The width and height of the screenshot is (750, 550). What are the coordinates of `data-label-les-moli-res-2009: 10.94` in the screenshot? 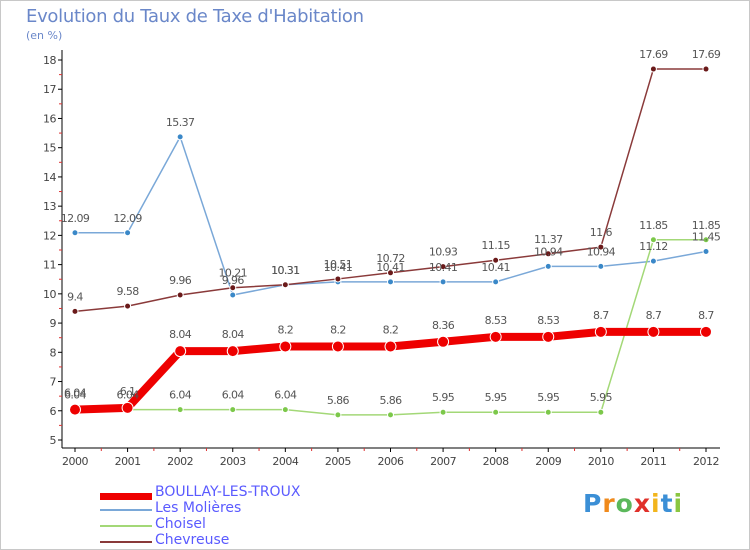 It's located at (548, 251).